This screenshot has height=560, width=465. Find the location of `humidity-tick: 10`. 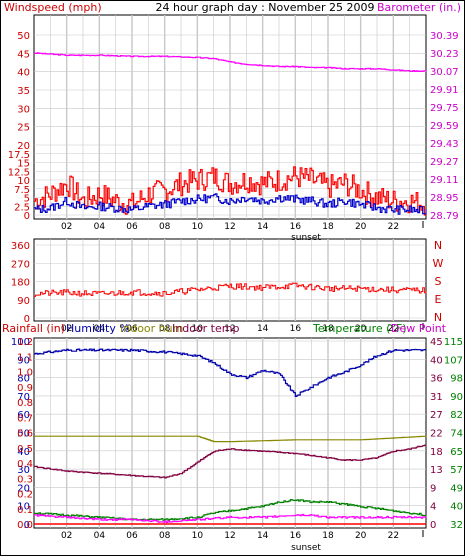

humidity-tick: 10 is located at coordinates (23, 507).